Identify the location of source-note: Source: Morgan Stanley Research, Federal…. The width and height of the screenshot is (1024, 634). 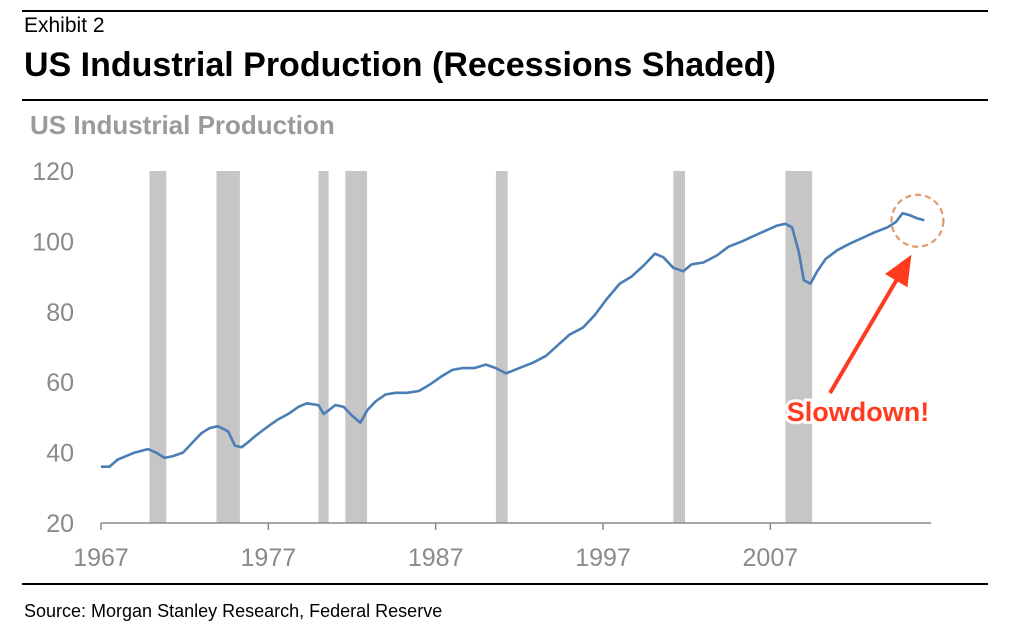
(233, 611).